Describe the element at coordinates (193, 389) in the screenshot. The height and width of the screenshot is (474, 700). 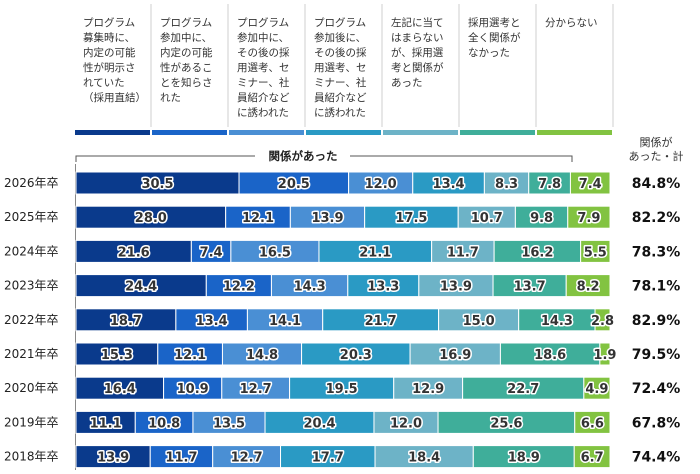
I see `data-label: 10.9` at that location.